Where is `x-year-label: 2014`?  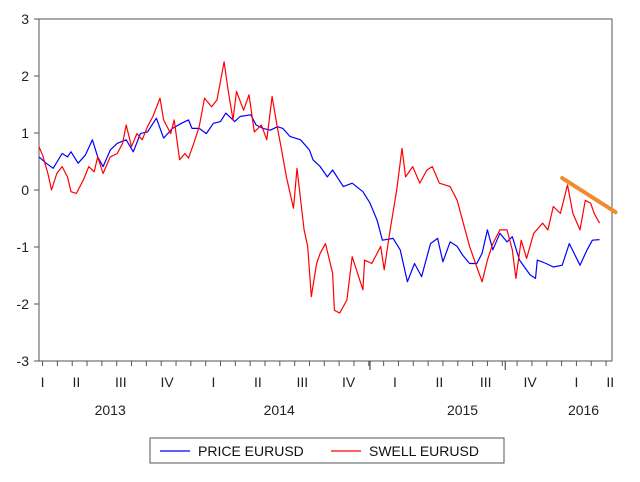 x-year-label: 2014 is located at coordinates (279, 410).